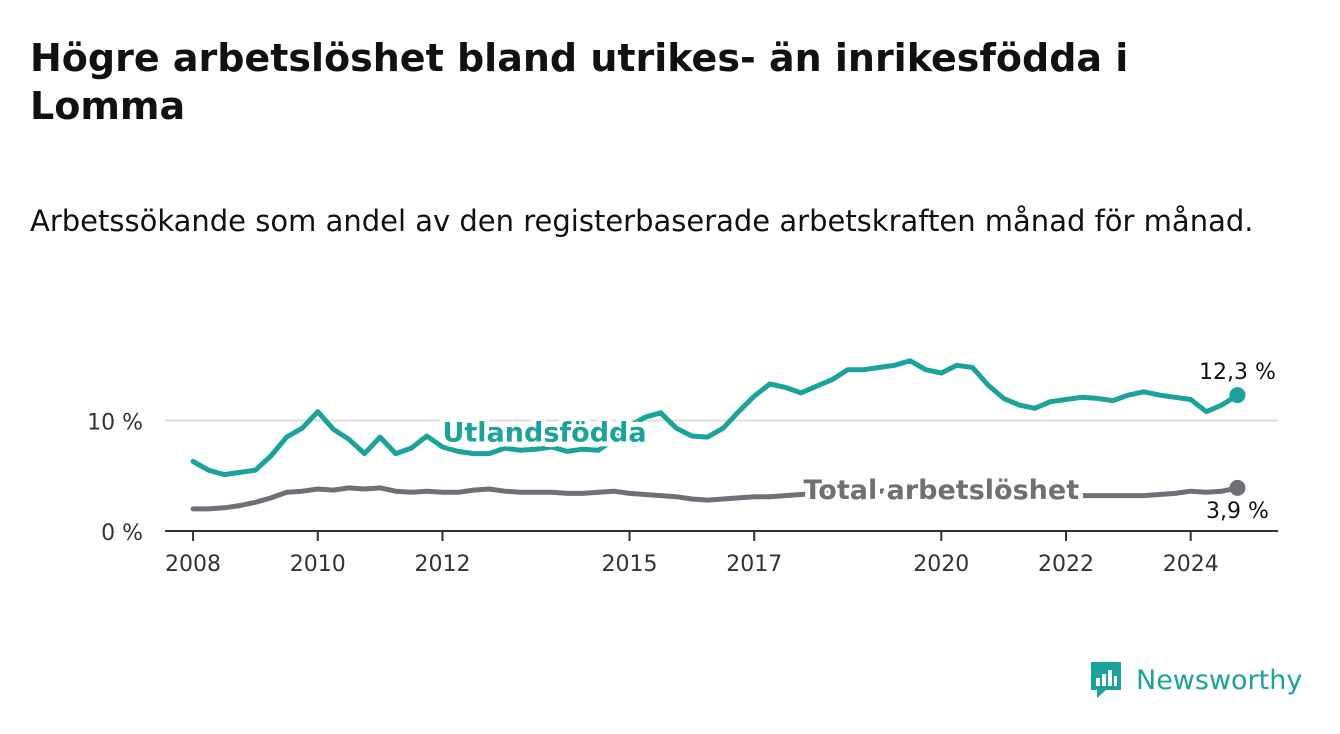 The width and height of the screenshot is (1340, 734). Describe the element at coordinates (1237, 372) in the screenshot. I see `series-end-label: 12,3 %` at that location.